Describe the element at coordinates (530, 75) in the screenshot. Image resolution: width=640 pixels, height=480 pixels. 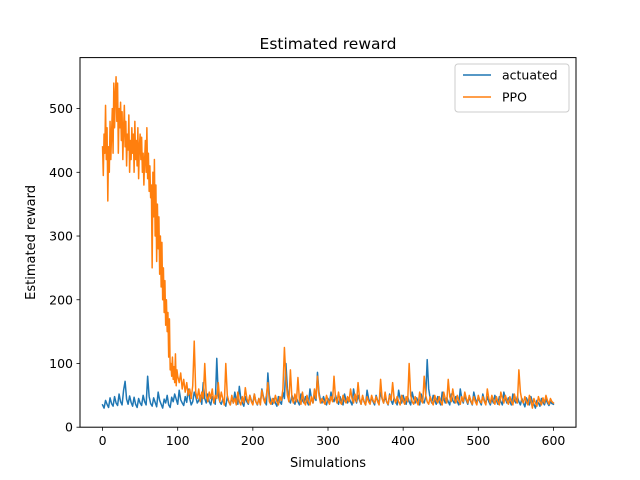
I see `legend-label-actuated: actuated` at that location.